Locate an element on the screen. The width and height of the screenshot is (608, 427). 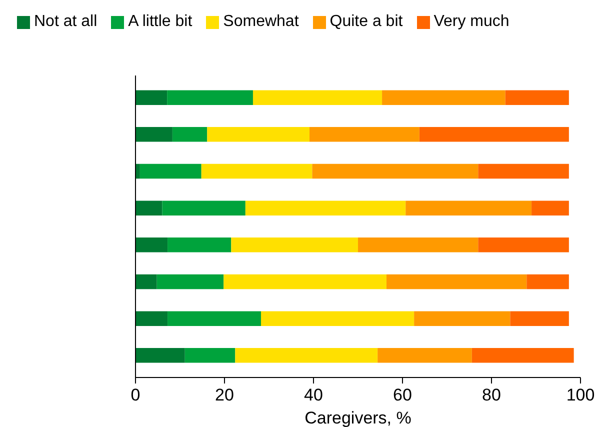
legend-label: Quite a bit is located at coordinates (366, 22).